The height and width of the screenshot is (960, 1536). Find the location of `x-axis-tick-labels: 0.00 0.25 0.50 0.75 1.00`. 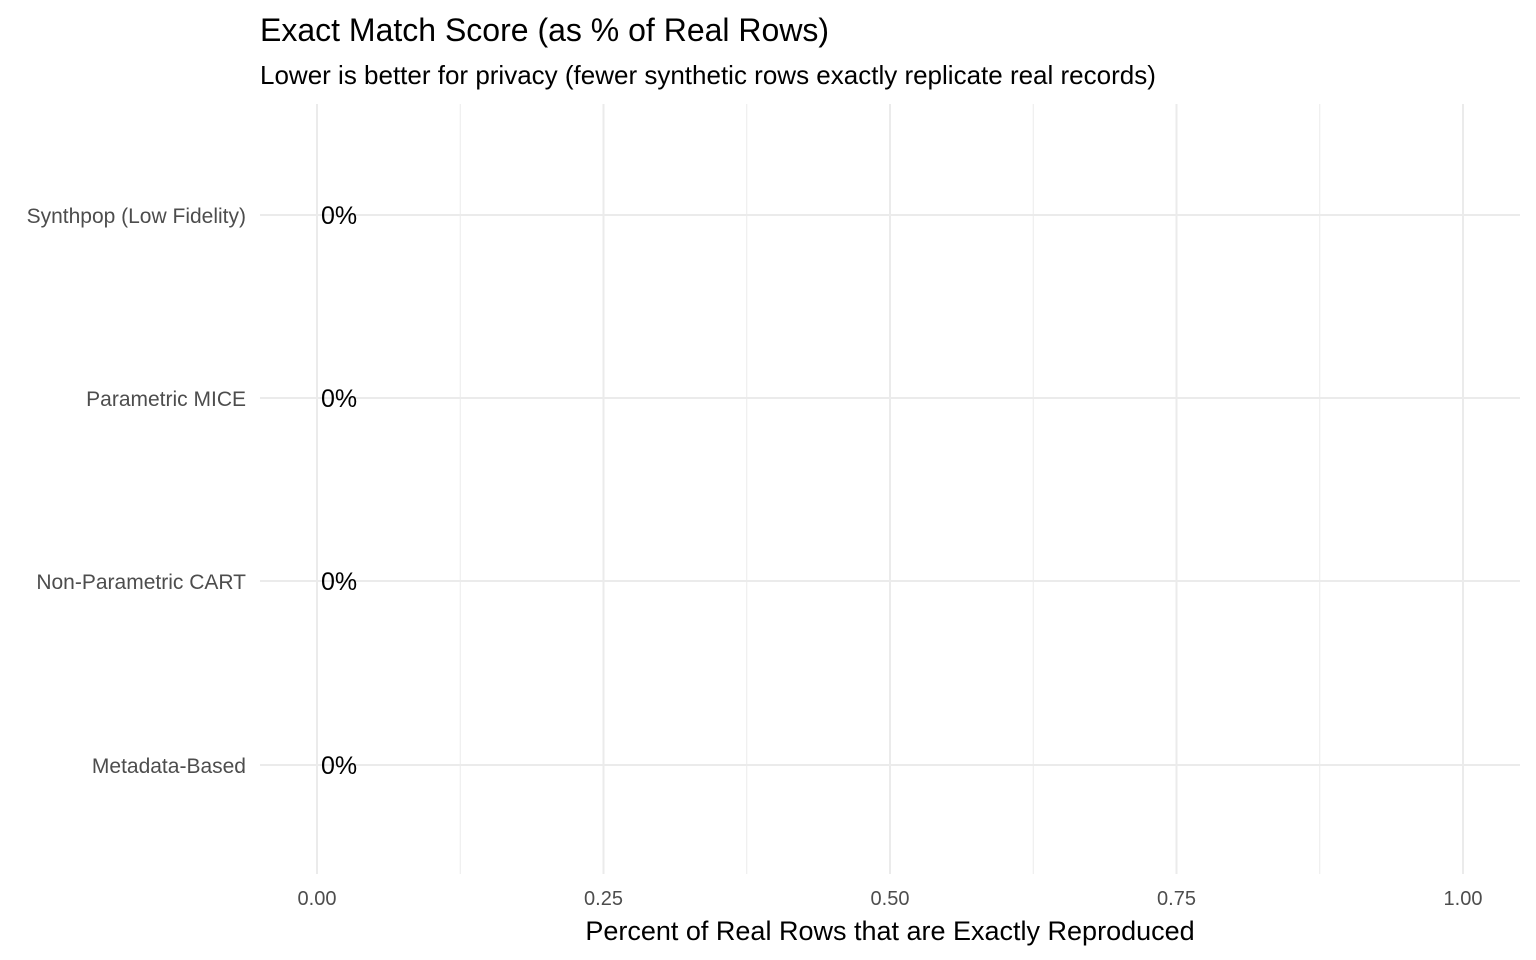

x-axis-tick-labels: 0.00 0.25 0.50 0.75 1.00 is located at coordinates (890, 899).